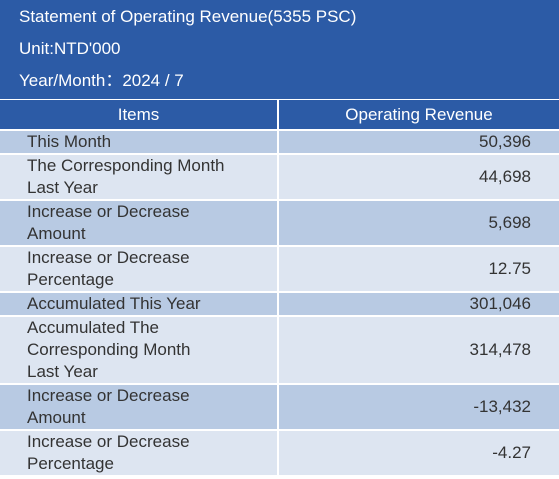 This screenshot has height=479, width=559. I want to click on column-header: Operating Revenue, so click(419, 114).